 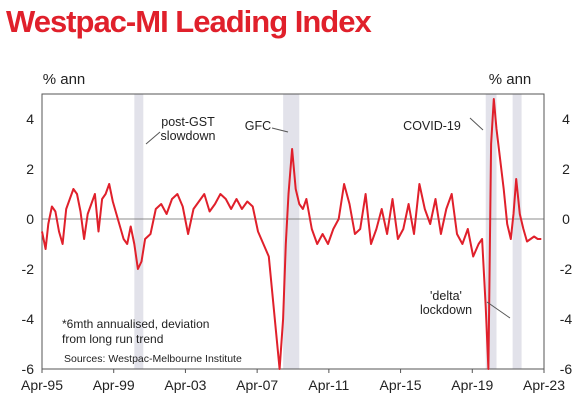 I want to click on y-tick-left: 4, so click(x=30, y=119).